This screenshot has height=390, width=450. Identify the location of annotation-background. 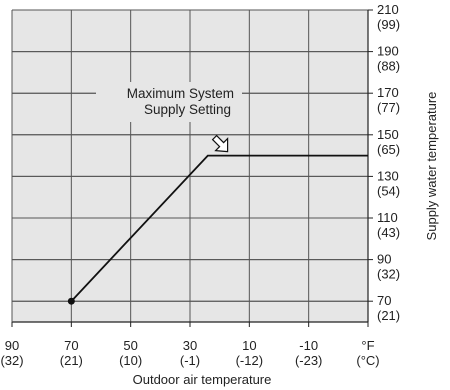
(169, 102).